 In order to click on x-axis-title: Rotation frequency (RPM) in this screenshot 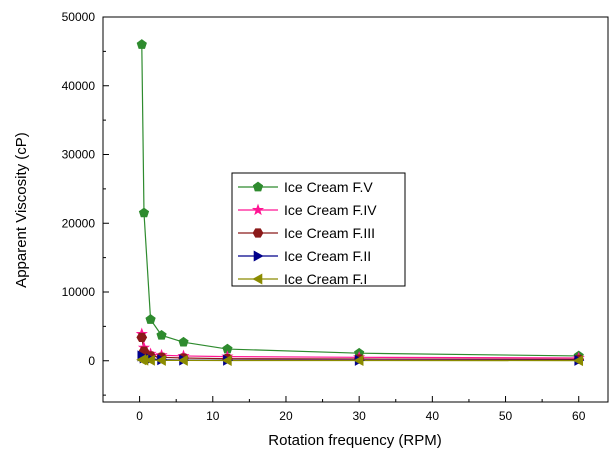, I will do `click(354, 440)`.